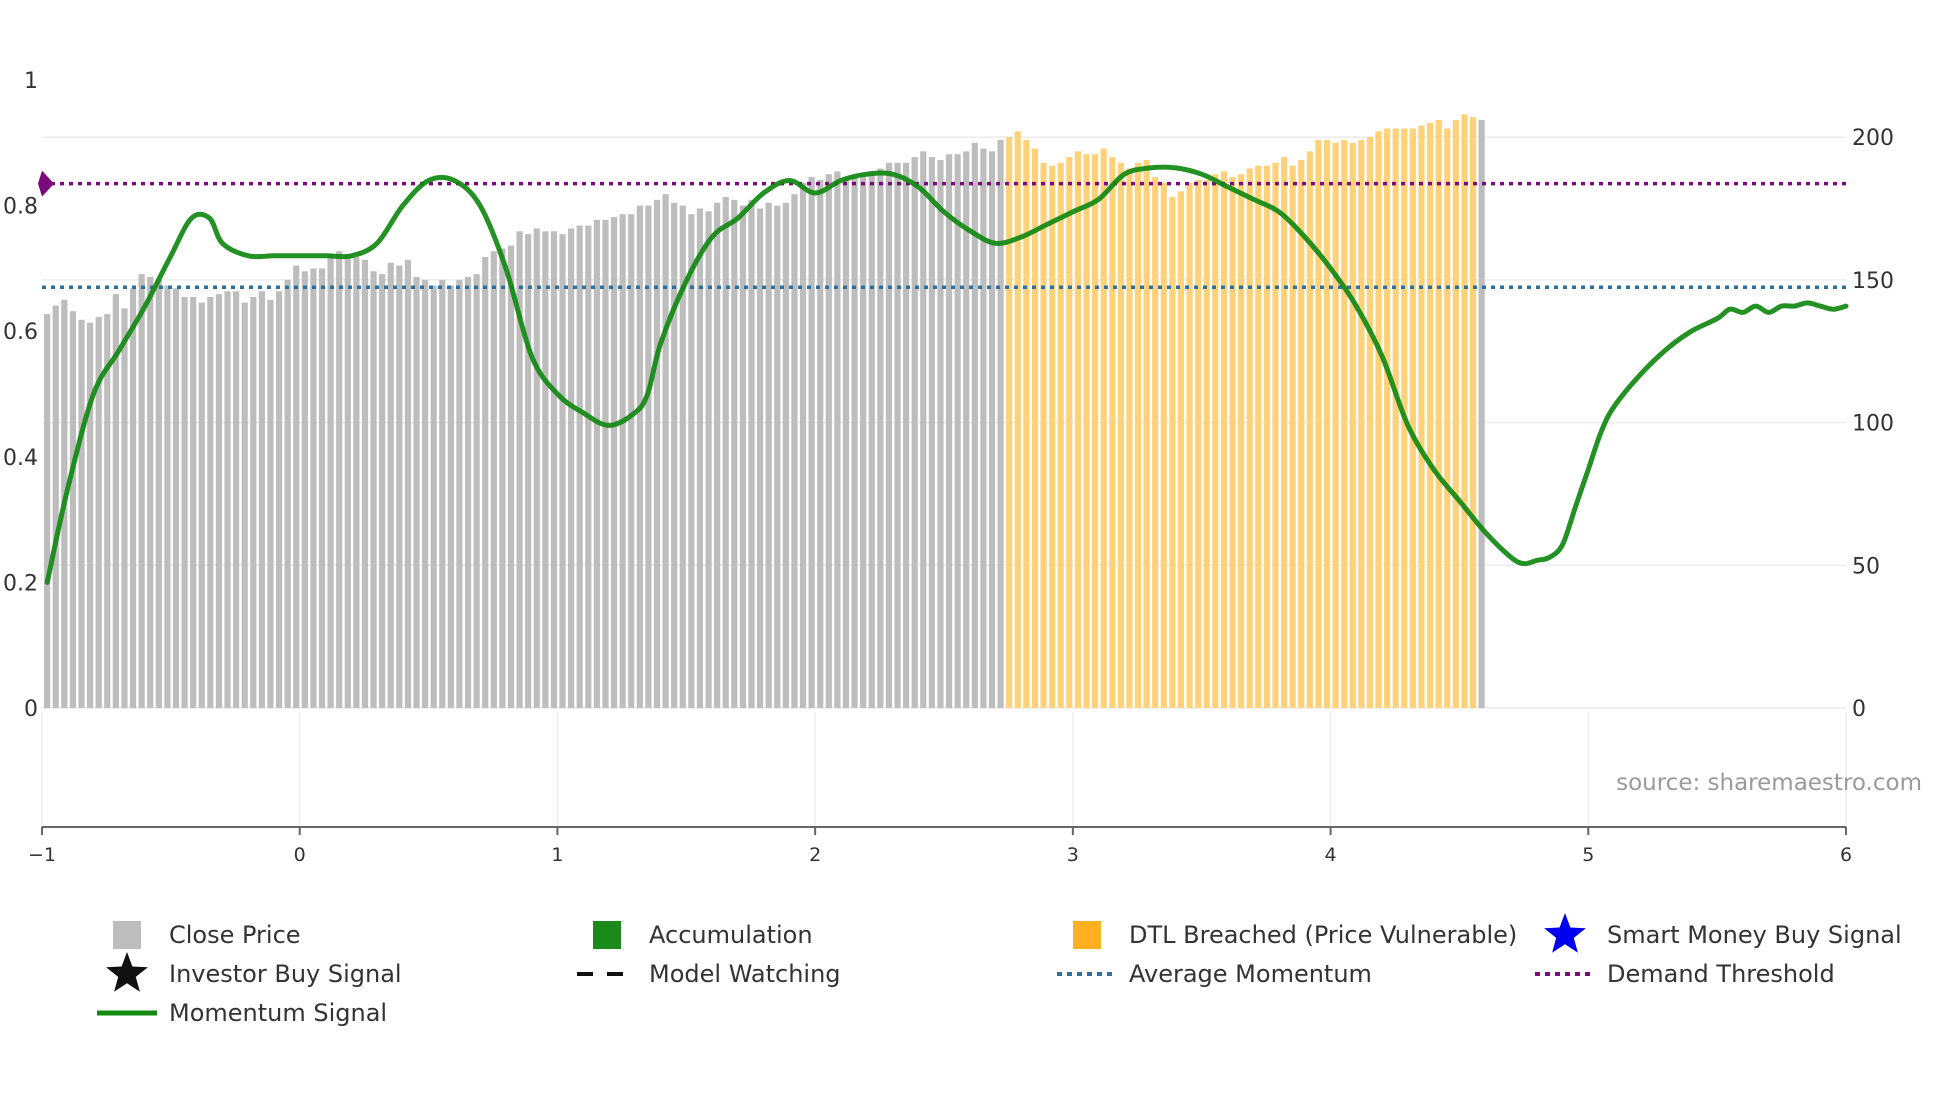 This screenshot has height=1106, width=1960. I want to click on legend-label-close-price: Close Price, so click(235, 935).